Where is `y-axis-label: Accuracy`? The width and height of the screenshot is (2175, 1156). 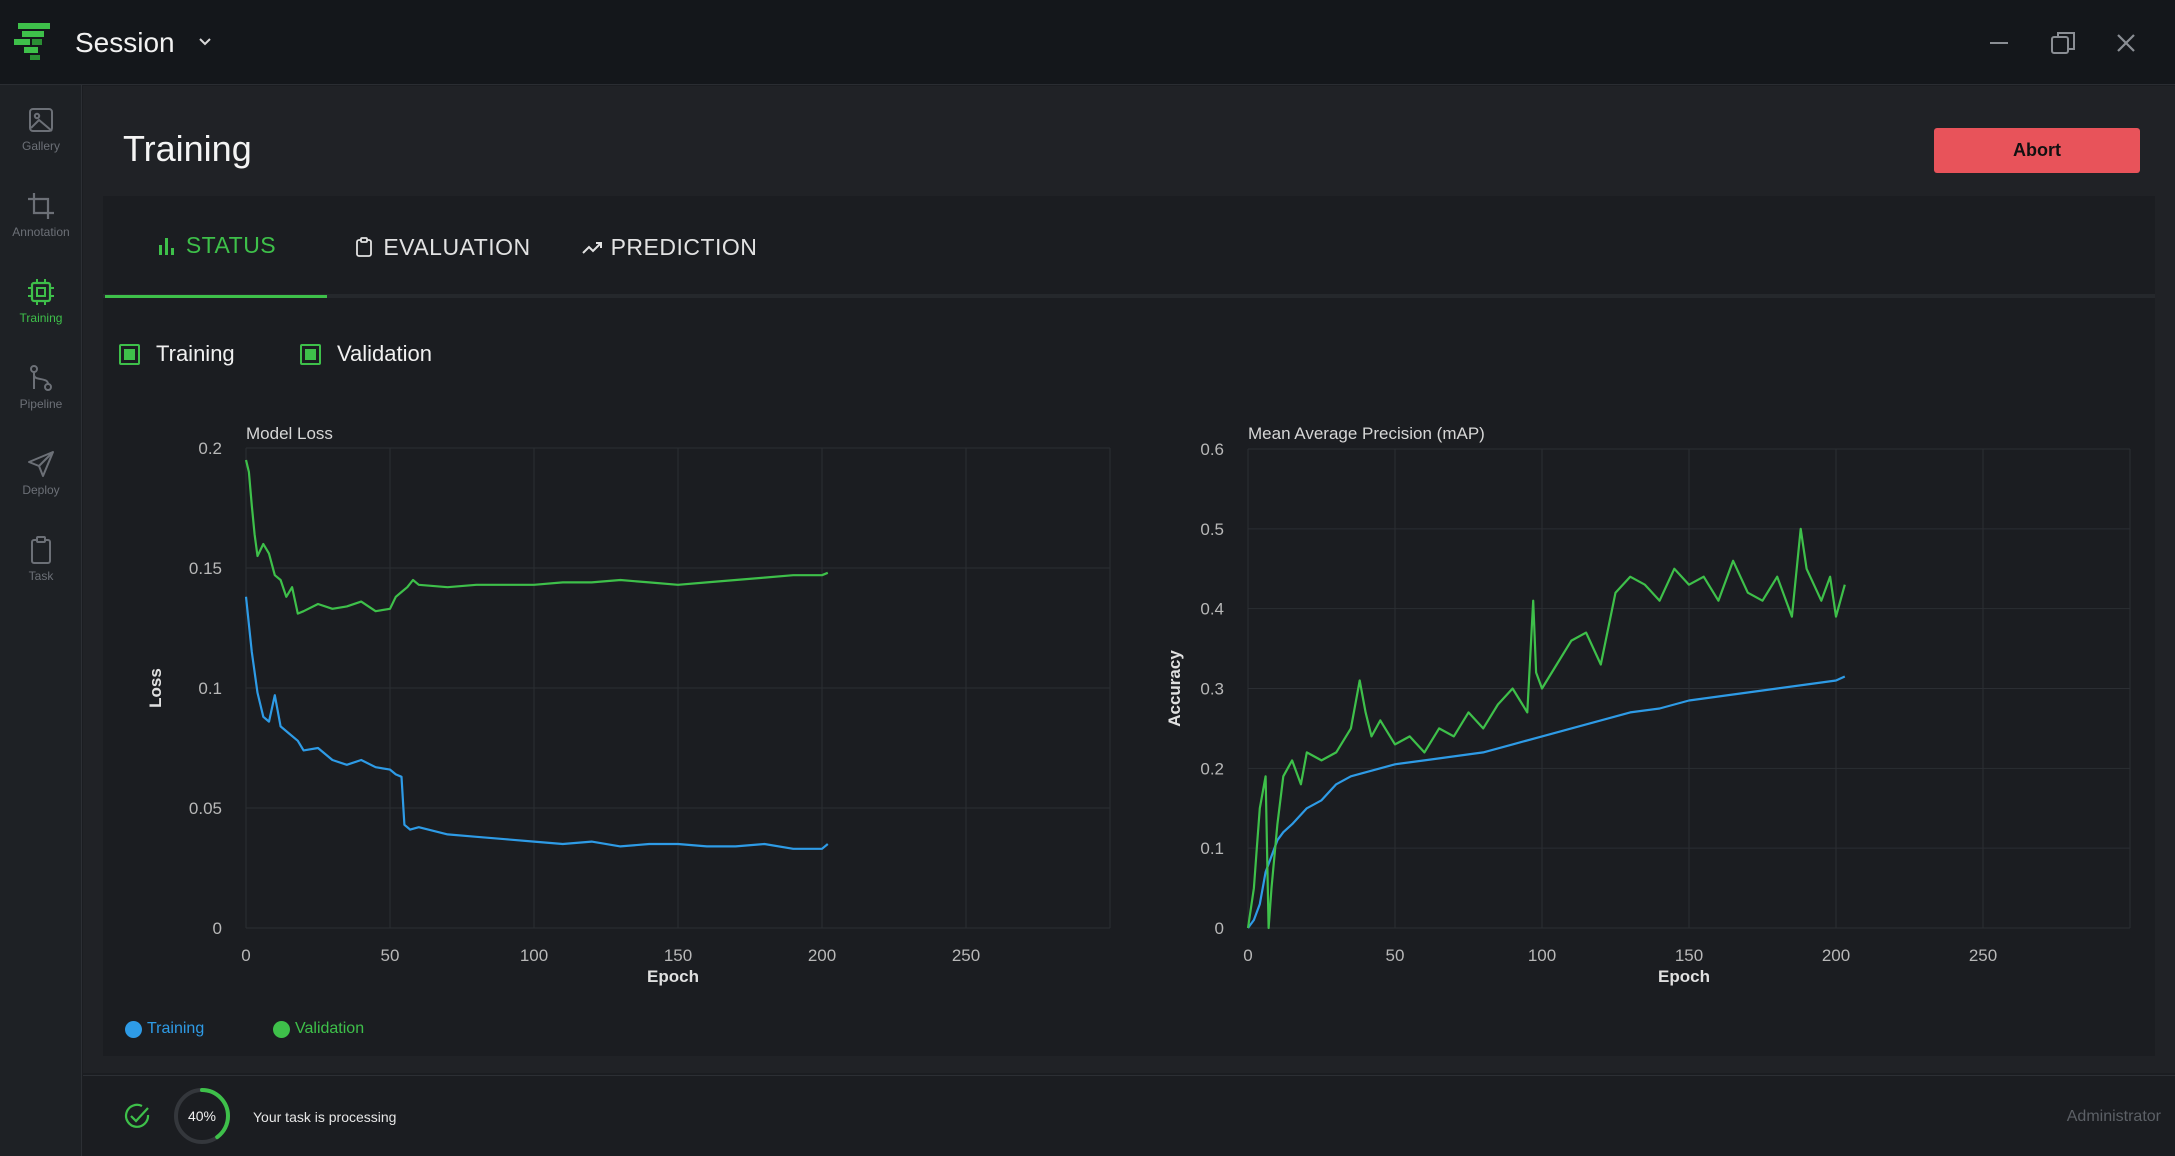
y-axis-label: Accuracy is located at coordinates (1174, 688).